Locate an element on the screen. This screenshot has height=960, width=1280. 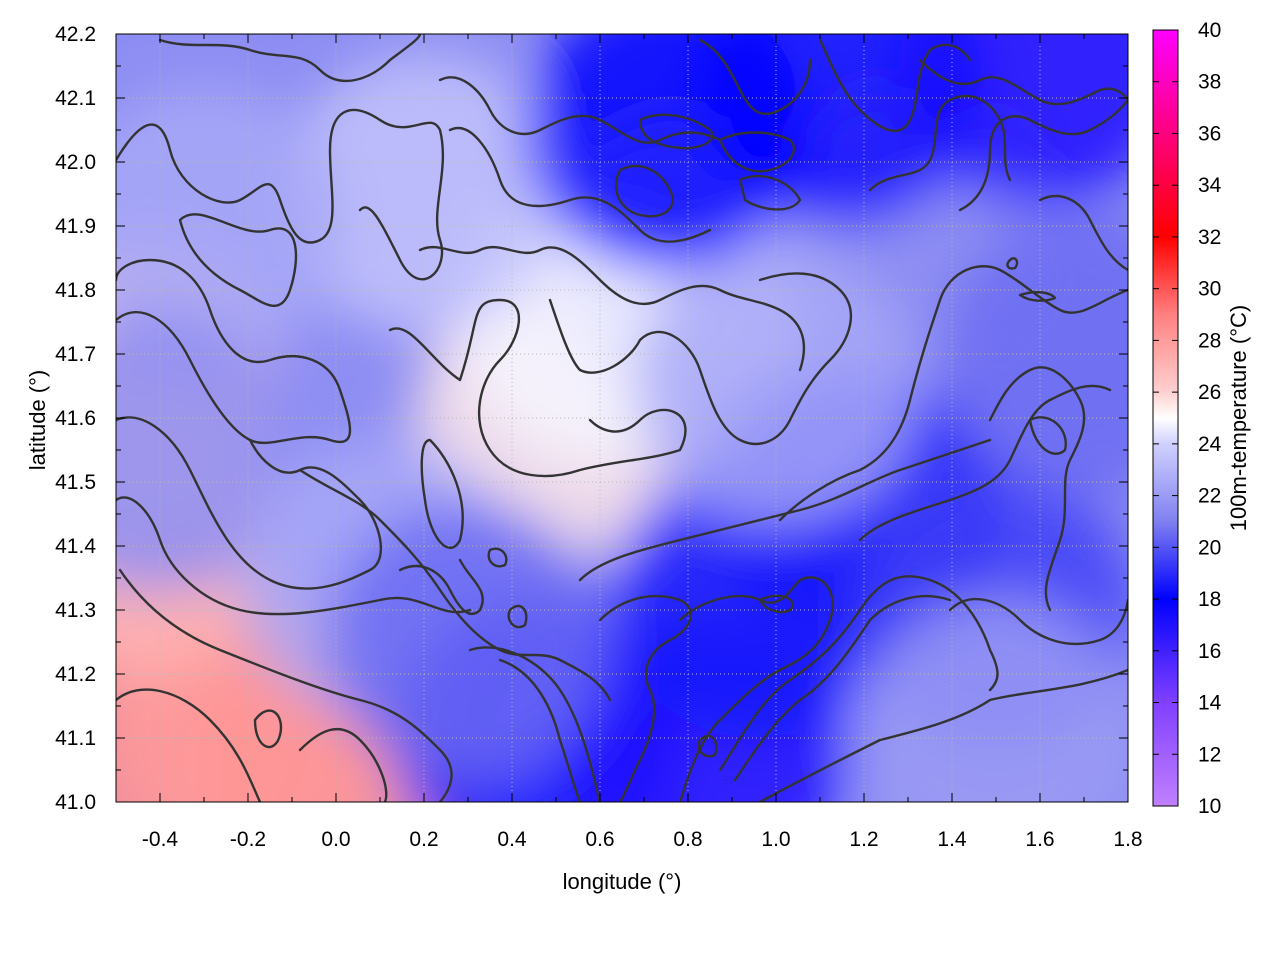
colorbar-tick-label: 32 is located at coordinates (1209, 237).